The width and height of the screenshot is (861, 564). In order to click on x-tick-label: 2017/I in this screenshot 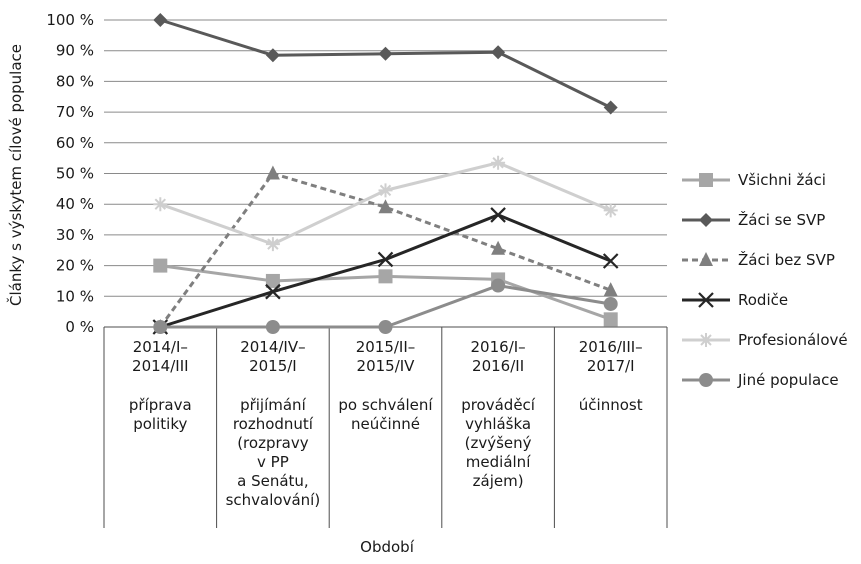, I will do `click(611, 366)`.